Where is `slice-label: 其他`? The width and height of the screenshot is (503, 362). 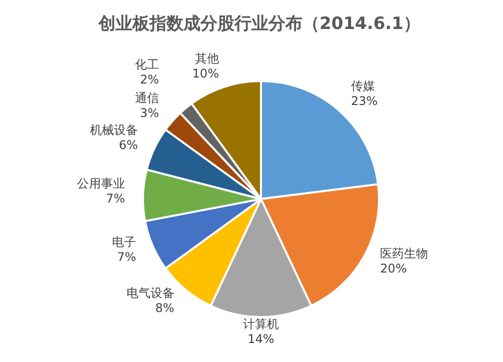
slice-label: 其他 is located at coordinates (206, 59).